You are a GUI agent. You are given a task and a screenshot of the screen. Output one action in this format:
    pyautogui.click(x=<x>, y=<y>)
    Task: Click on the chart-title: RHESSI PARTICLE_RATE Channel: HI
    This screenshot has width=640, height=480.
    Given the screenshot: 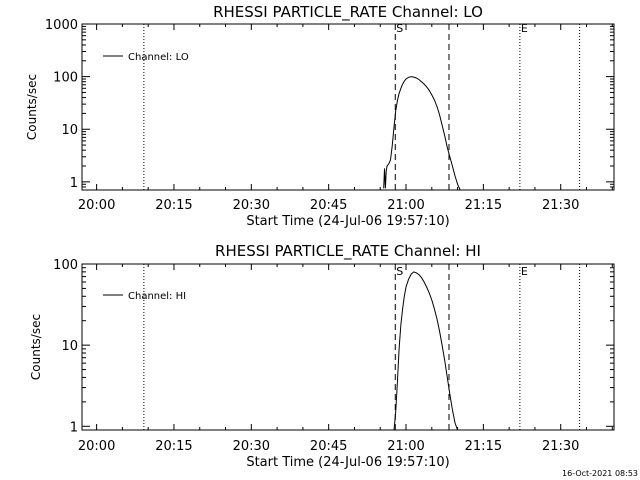 What is the action you would take?
    pyautogui.click(x=348, y=251)
    